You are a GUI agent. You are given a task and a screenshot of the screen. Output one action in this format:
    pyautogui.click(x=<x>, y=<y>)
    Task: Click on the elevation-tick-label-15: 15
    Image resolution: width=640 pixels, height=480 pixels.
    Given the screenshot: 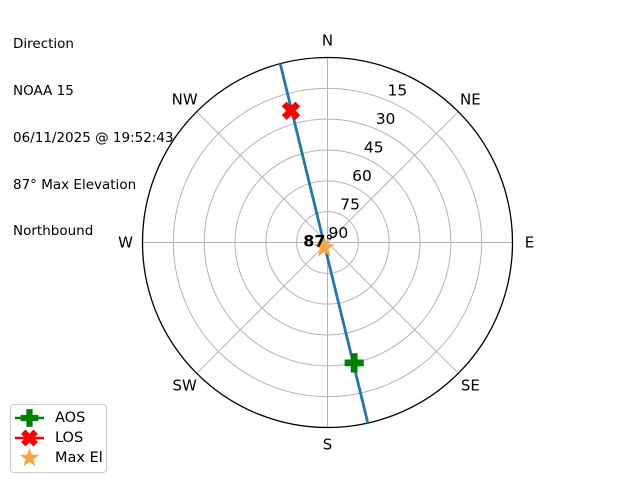 What is the action you would take?
    pyautogui.click(x=397, y=91)
    